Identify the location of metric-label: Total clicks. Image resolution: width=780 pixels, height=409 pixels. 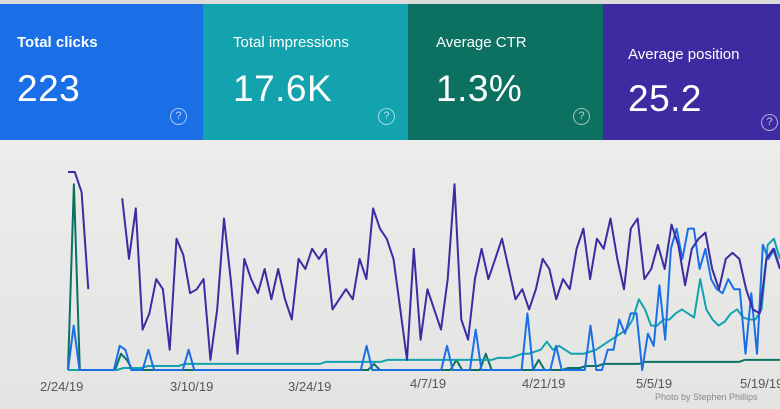
(57, 42).